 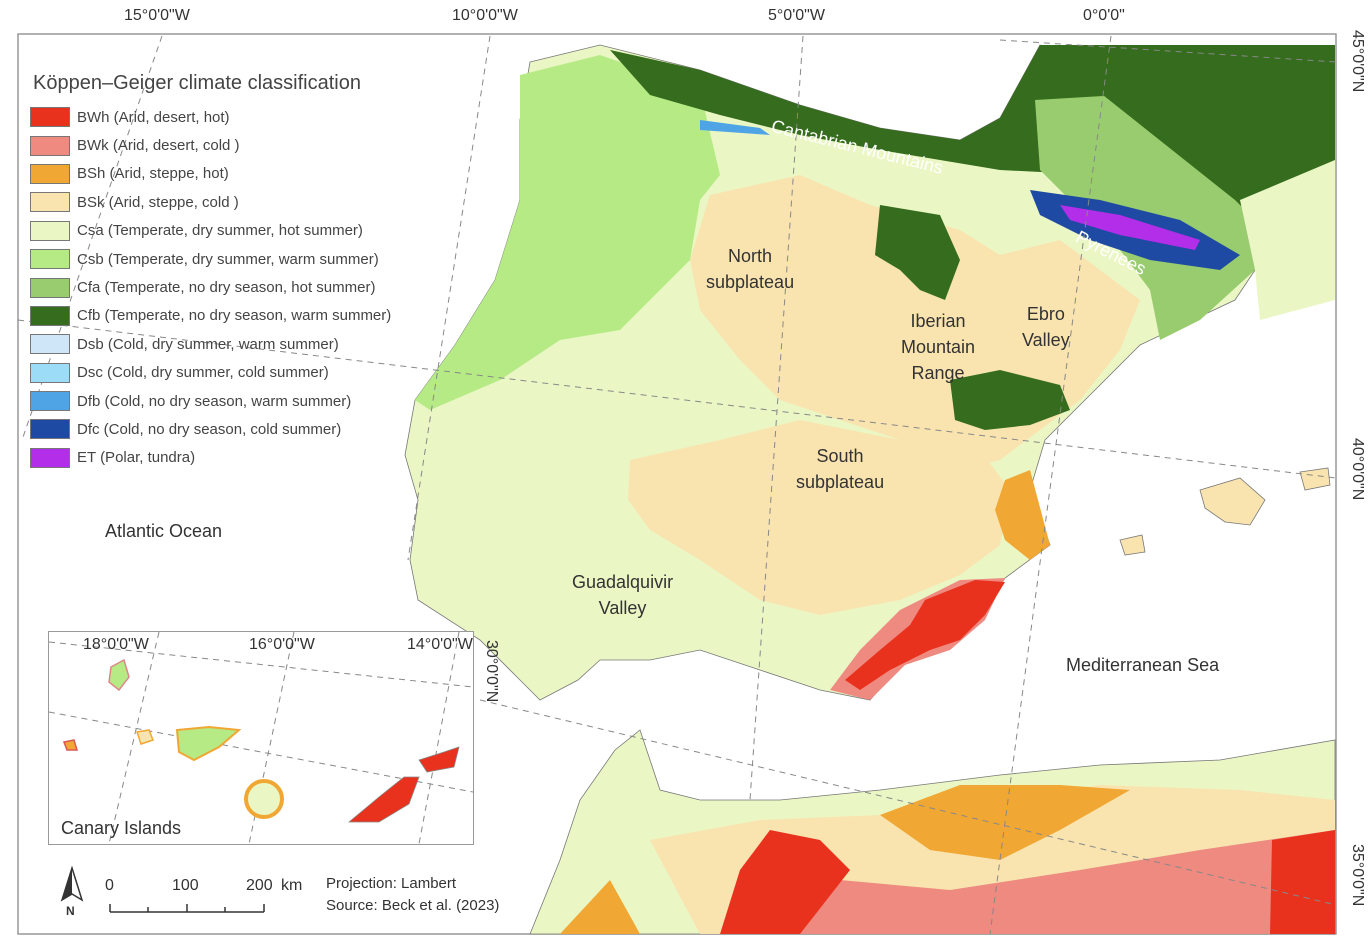 I want to click on africa-bwk, so click(x=1057, y=882).